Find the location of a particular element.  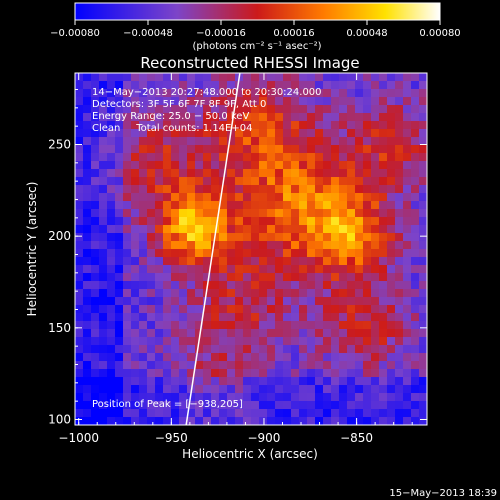

x-tick-label: −900 is located at coordinates (263, 438).